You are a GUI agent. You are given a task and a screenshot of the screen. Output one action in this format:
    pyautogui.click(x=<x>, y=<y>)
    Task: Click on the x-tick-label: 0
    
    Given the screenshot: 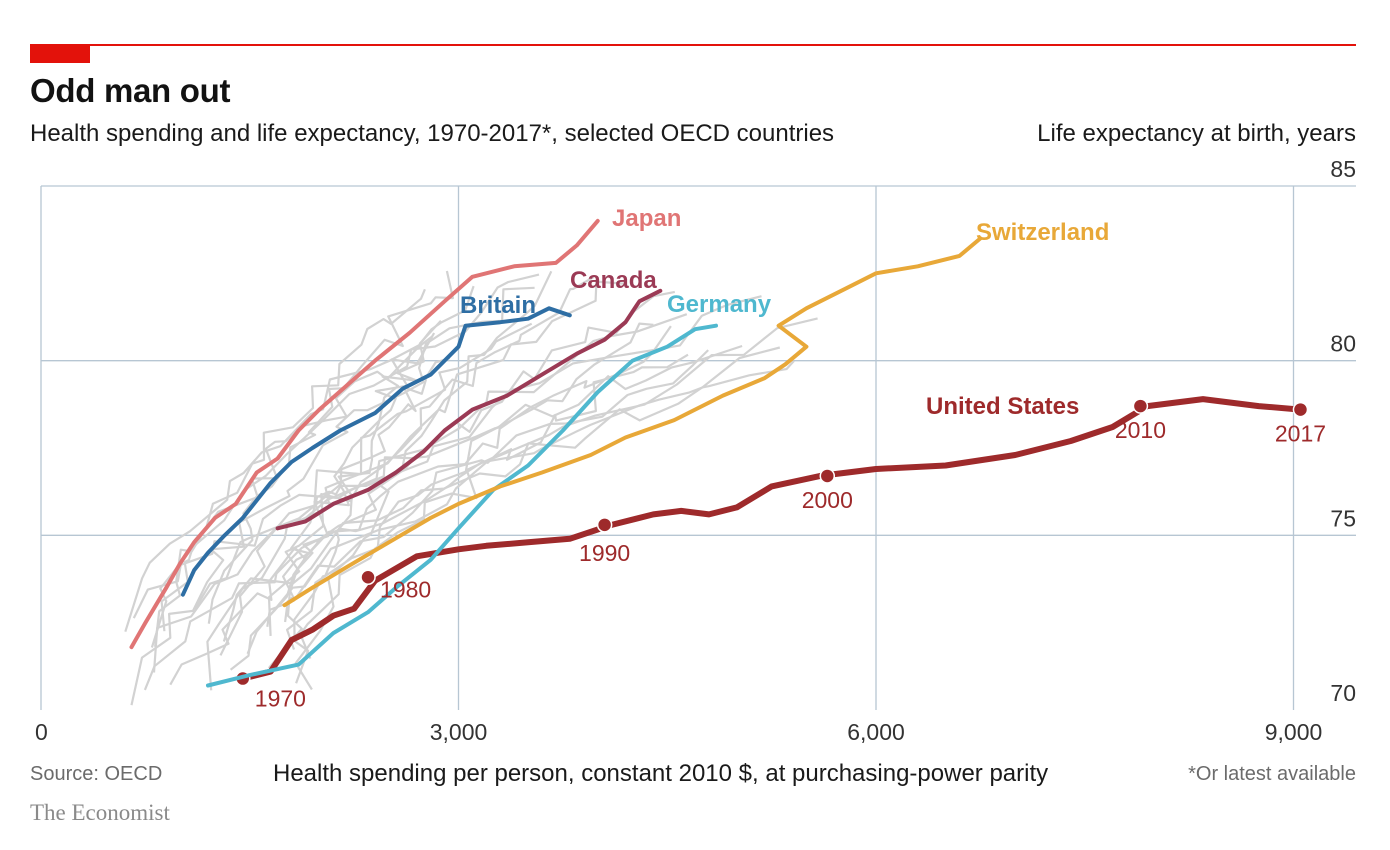 What is the action you would take?
    pyautogui.click(x=41, y=732)
    